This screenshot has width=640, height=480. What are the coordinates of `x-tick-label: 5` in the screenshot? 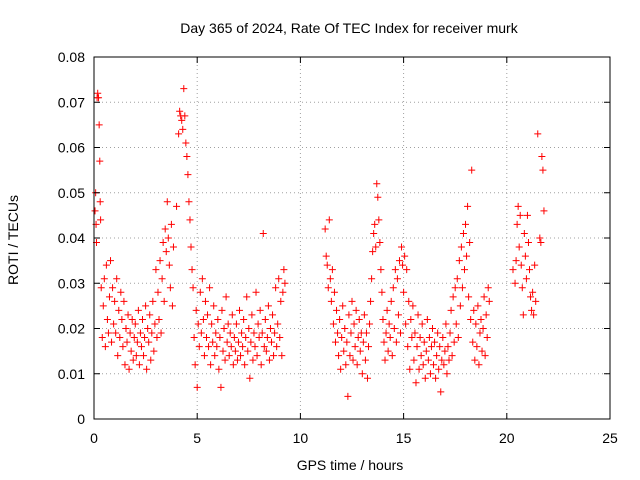 It's located at (197, 438).